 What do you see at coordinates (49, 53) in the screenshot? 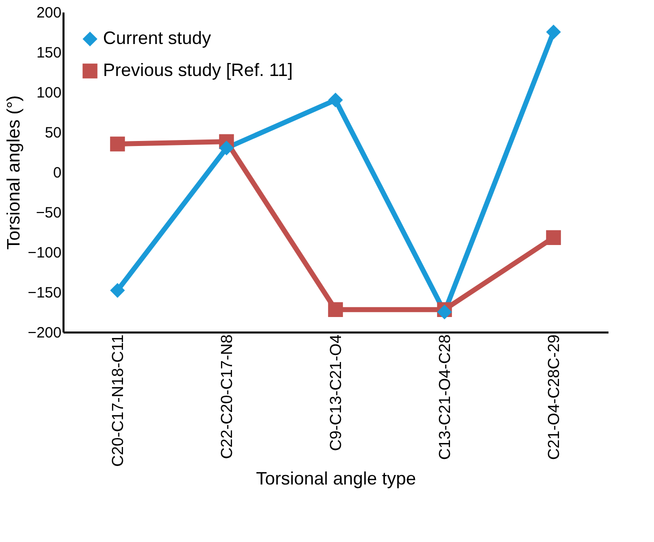
I see `y-tick-label: 150` at bounding box center [49, 53].